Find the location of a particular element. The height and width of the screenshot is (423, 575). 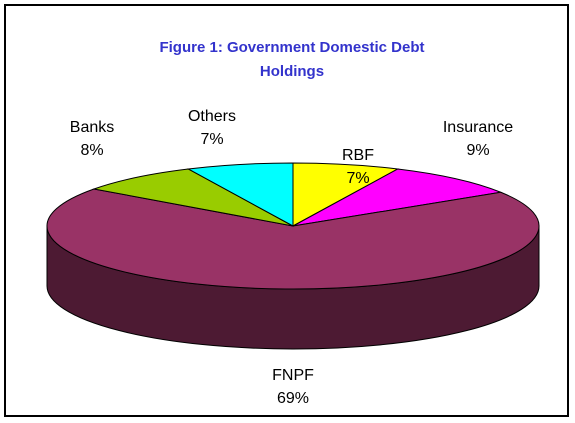

slice-label: FNPF is located at coordinates (293, 375).